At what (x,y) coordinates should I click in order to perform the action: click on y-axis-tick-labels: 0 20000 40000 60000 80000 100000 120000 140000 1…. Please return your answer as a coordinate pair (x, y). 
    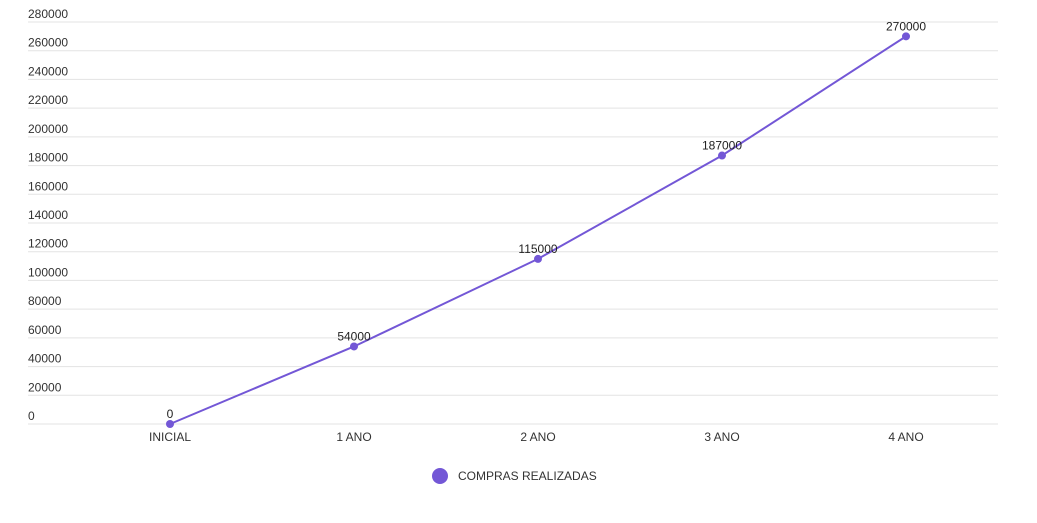
    Looking at the image, I should click on (48, 215).